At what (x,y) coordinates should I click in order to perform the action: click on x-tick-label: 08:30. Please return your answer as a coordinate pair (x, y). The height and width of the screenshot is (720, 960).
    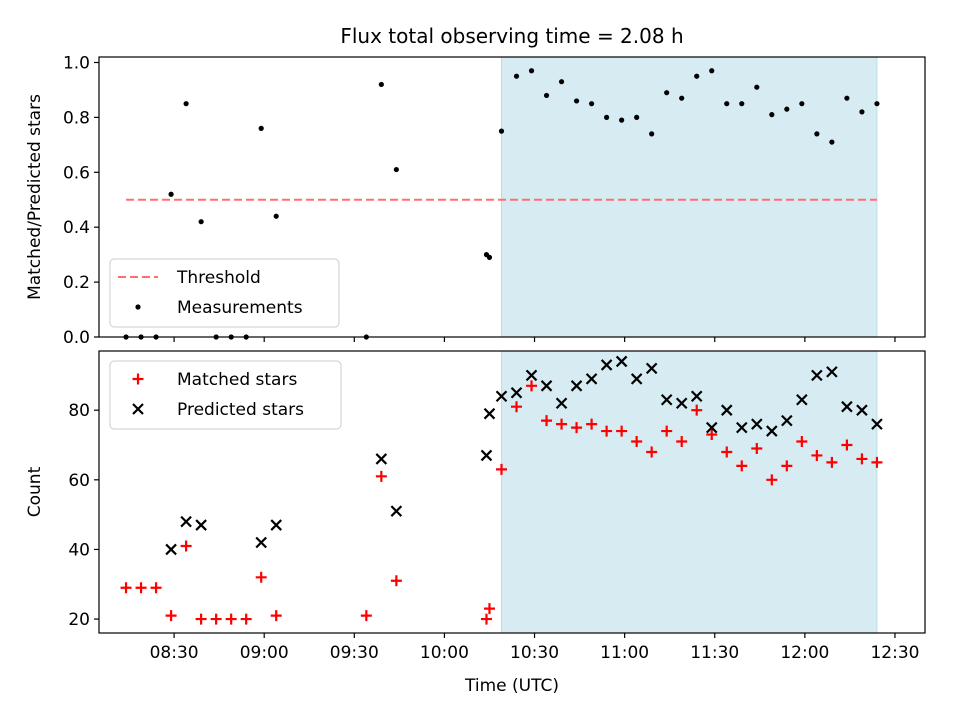
    Looking at the image, I should click on (174, 653).